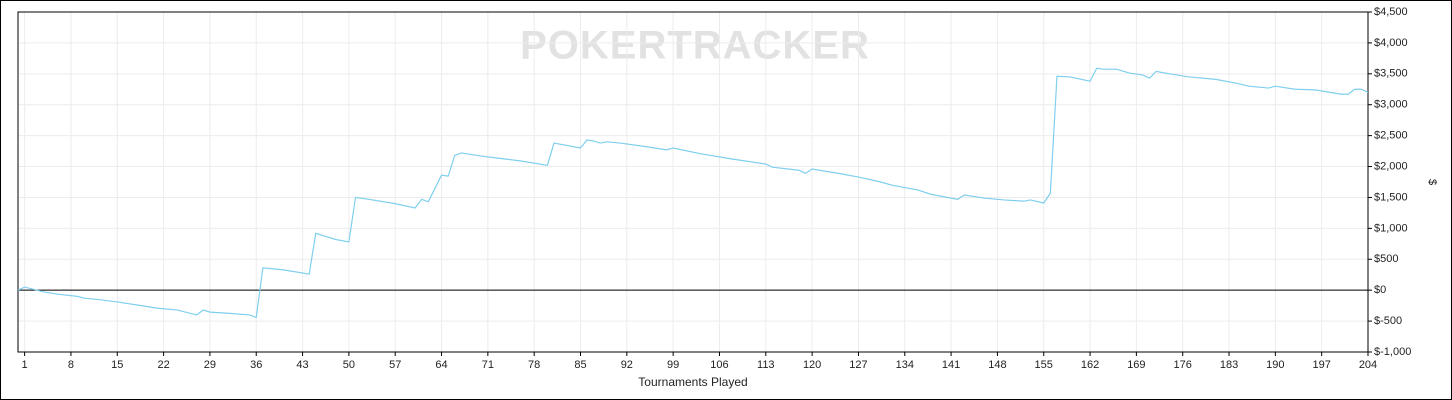 The image size is (1452, 400). What do you see at coordinates (302, 365) in the screenshot?
I see `x-tick-label: 43` at bounding box center [302, 365].